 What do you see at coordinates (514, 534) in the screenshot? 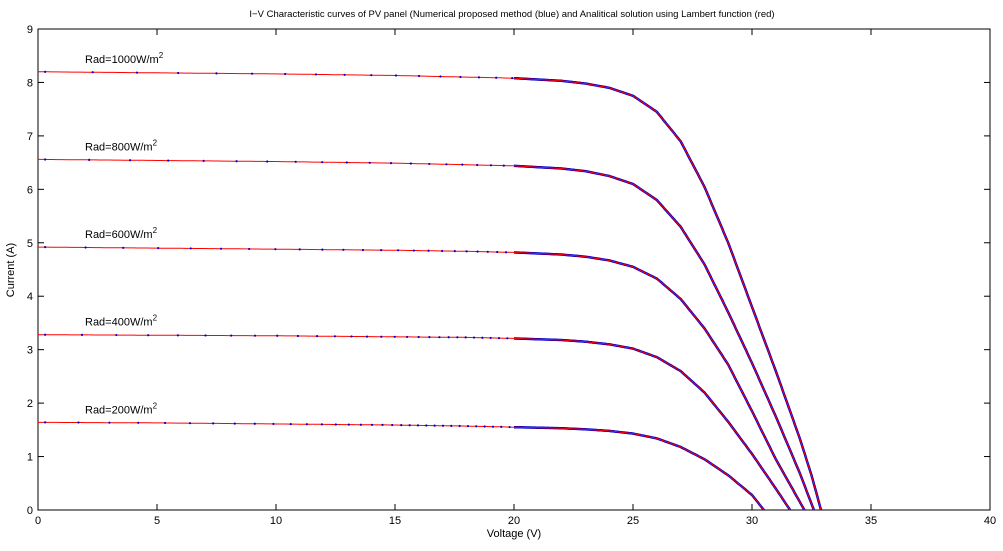
I see `x-axis-label: Voltage (V)` at bounding box center [514, 534].